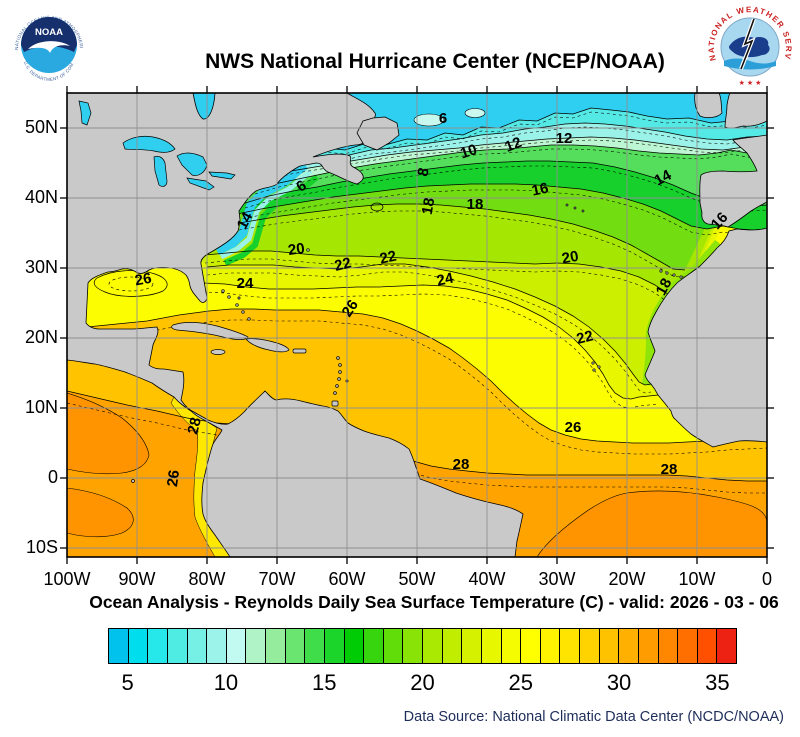 This screenshot has width=800, height=737. Describe the element at coordinates (207, 579) in the screenshot. I see `lon-label-80W: 80W` at that location.